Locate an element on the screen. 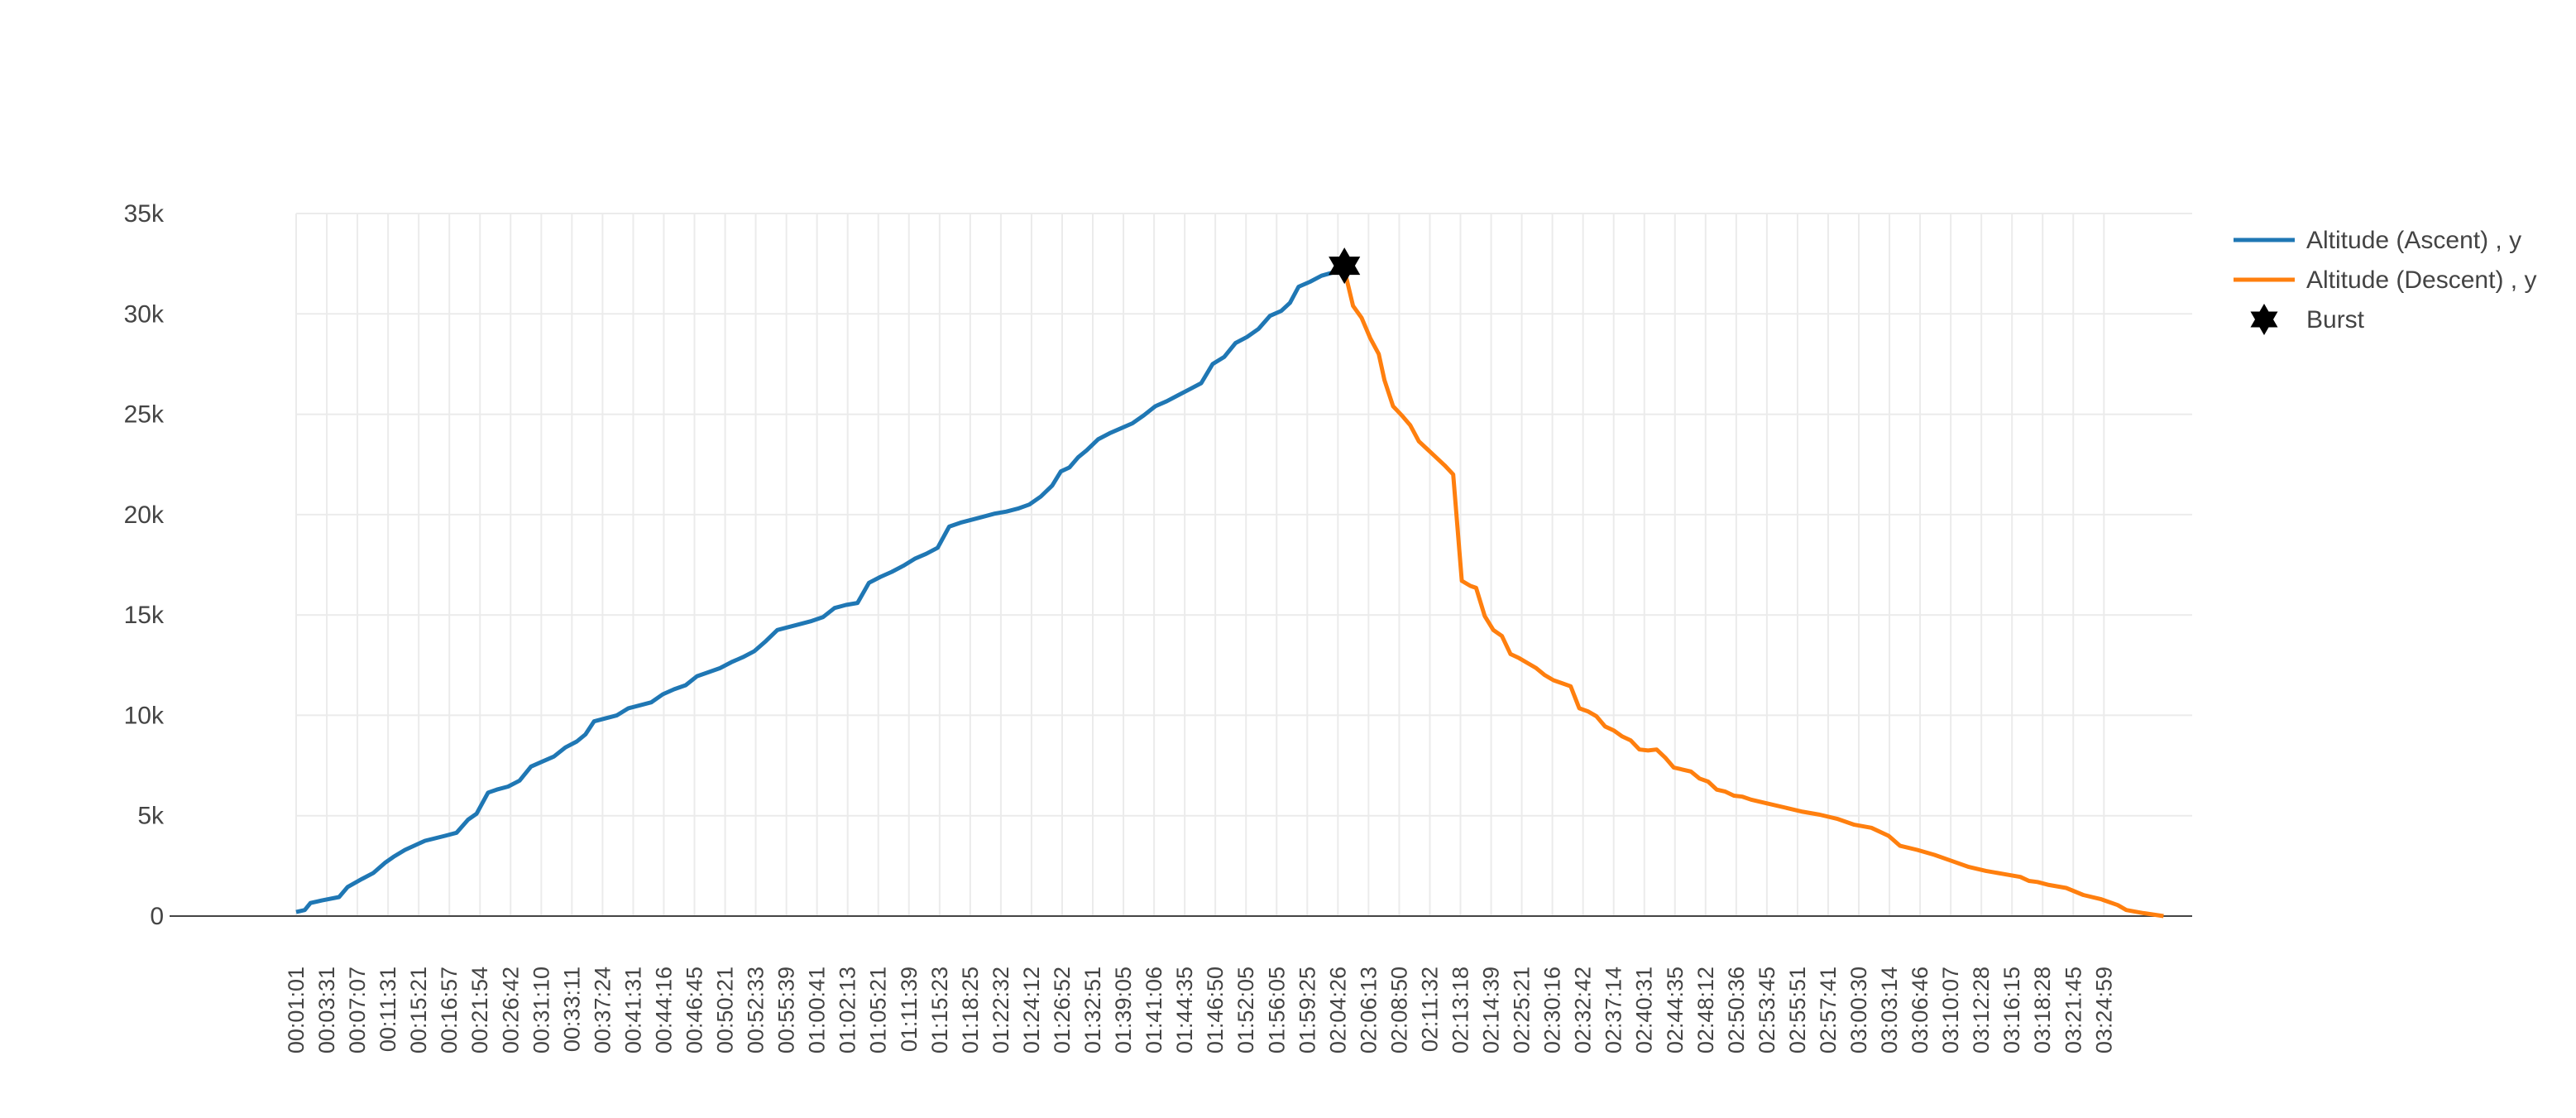 Image resolution: width=2576 pixels, height=1118 pixels. x-tick-label: 03:03:14 is located at coordinates (1890, 1010).